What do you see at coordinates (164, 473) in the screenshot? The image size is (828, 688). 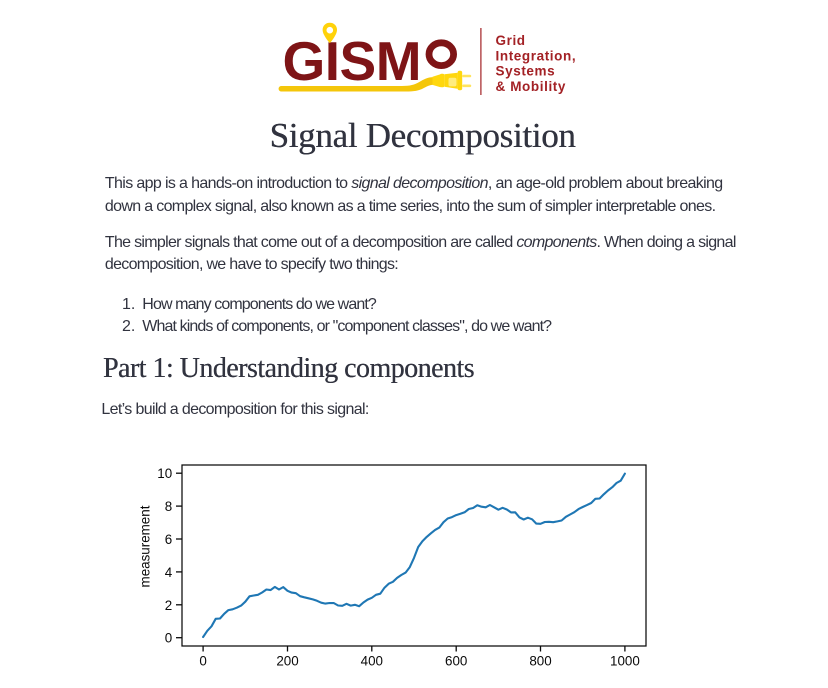 I see `svg-text: 10` at bounding box center [164, 473].